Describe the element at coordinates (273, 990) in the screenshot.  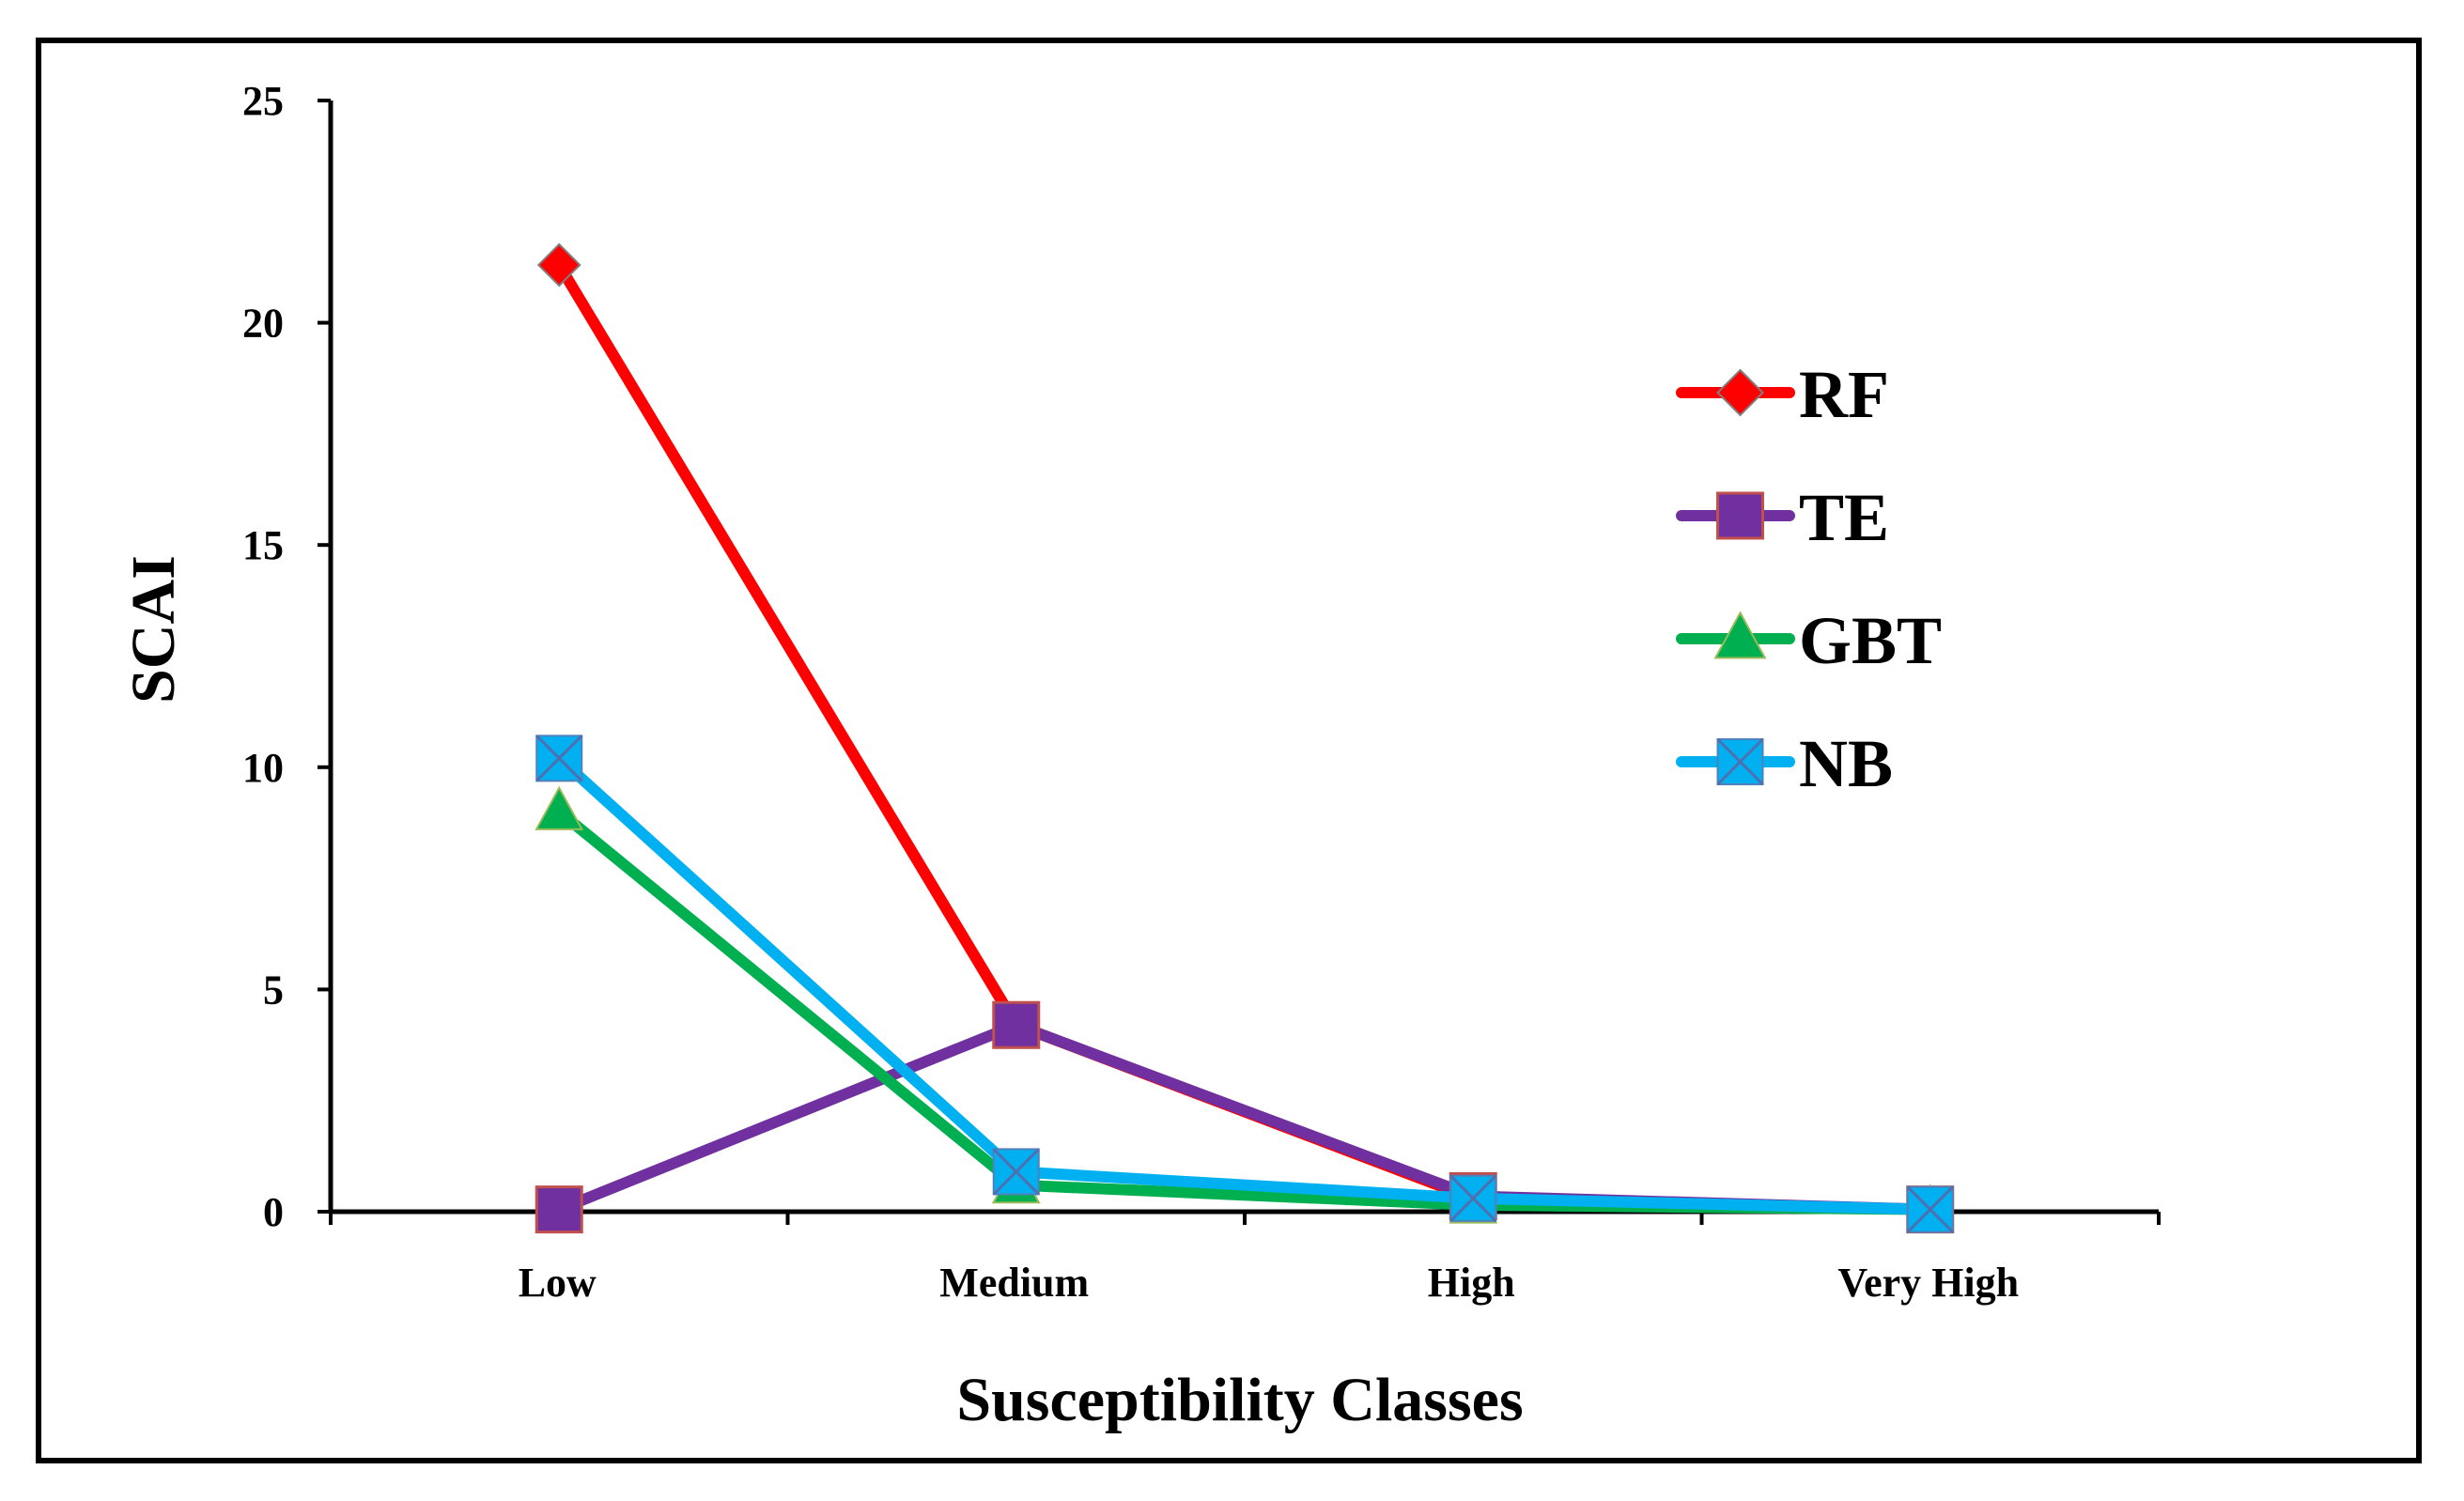
I see `y-tick-label: 5` at that location.